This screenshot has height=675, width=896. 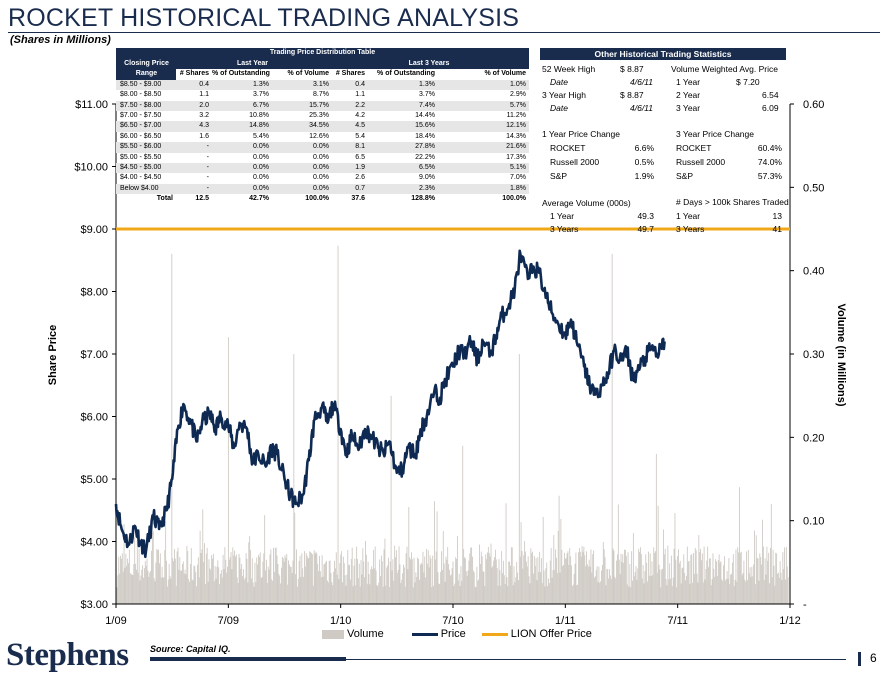 What do you see at coordinates (645, 216) in the screenshot?
I see `stat-value: 49.3` at bounding box center [645, 216].